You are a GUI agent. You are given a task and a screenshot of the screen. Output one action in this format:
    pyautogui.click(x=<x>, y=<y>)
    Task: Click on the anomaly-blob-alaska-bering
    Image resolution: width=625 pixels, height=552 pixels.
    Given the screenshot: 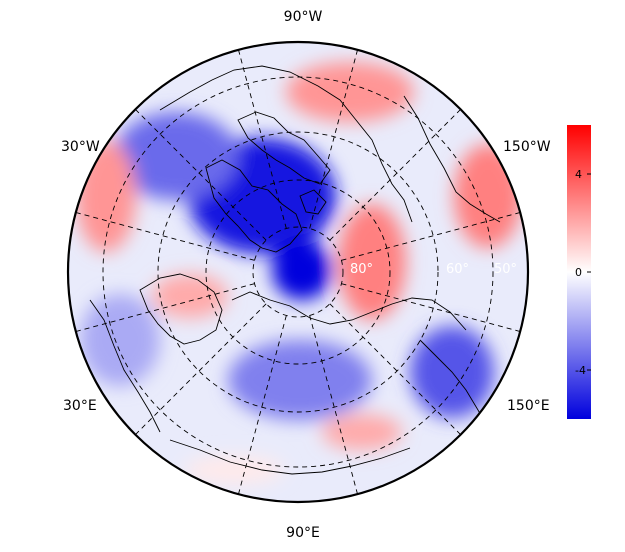 What is the action you would take?
    pyautogui.click(x=350, y=92)
    